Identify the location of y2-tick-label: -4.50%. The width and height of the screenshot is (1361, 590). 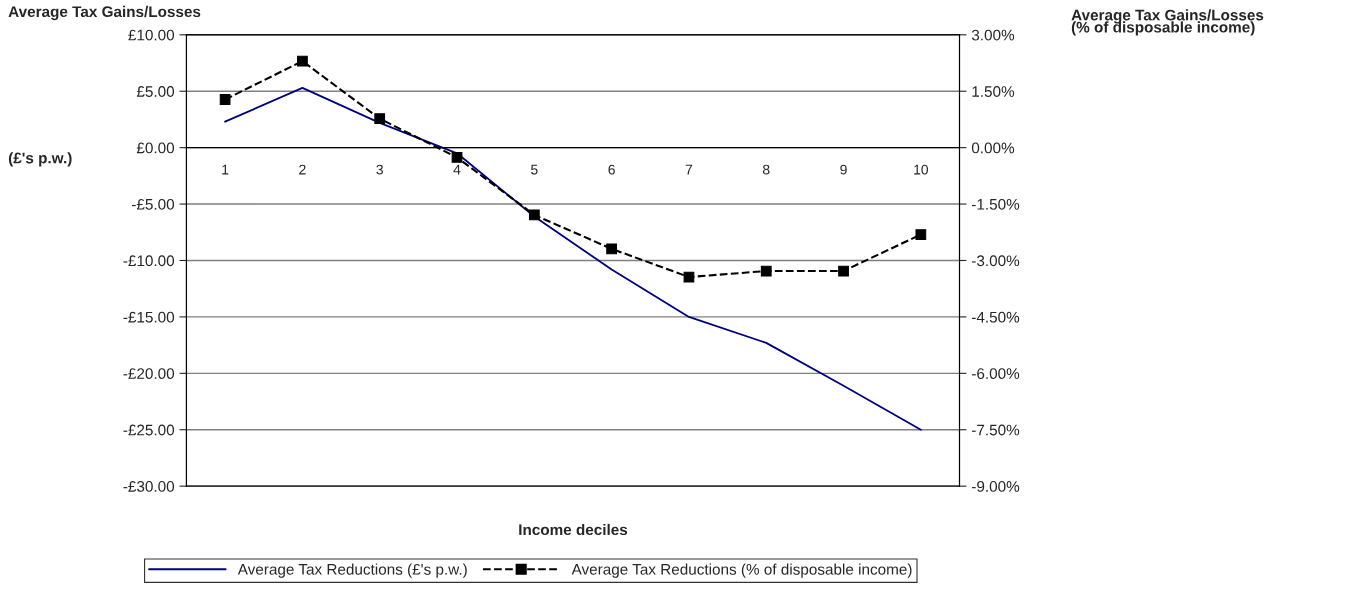
(995, 317).